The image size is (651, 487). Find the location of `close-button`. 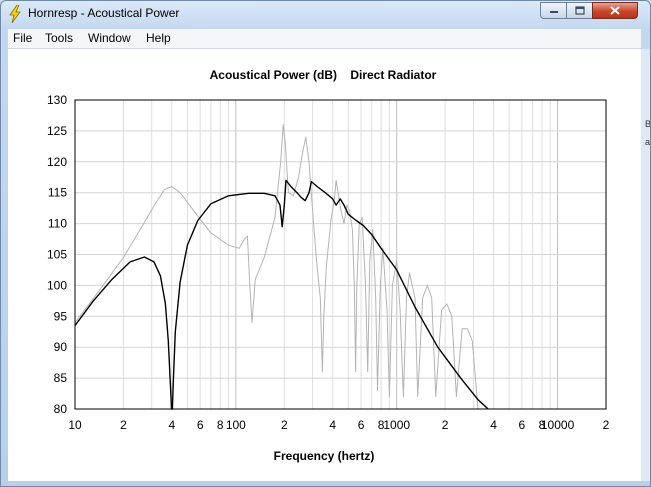

close-button is located at coordinates (615, 10).